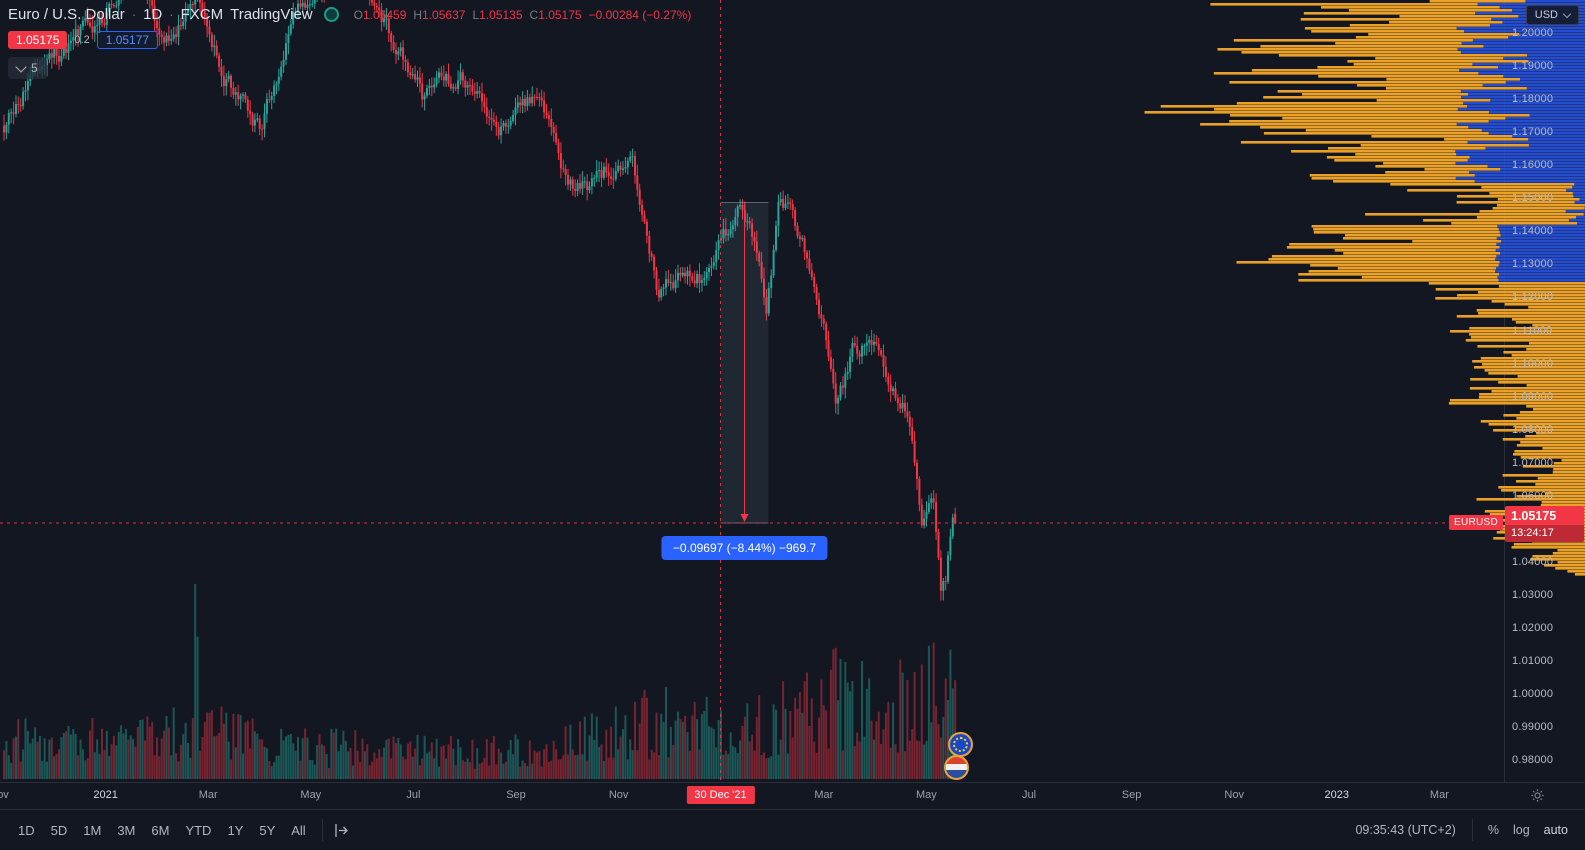  Describe the element at coordinates (267, 830) in the screenshot. I see `range-5y-button: 5Y` at that location.